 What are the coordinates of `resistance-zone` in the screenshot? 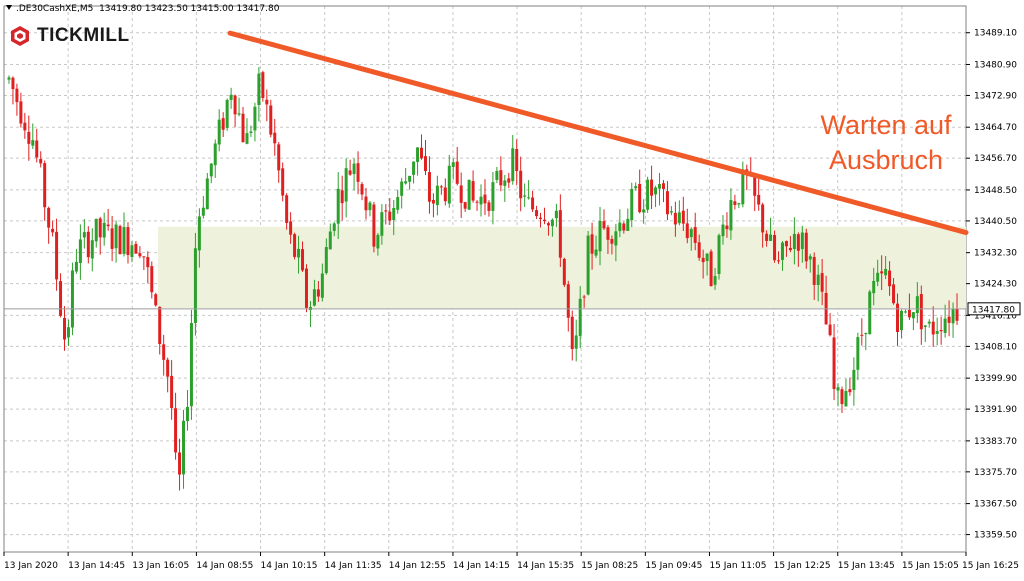 It's located at (562, 267).